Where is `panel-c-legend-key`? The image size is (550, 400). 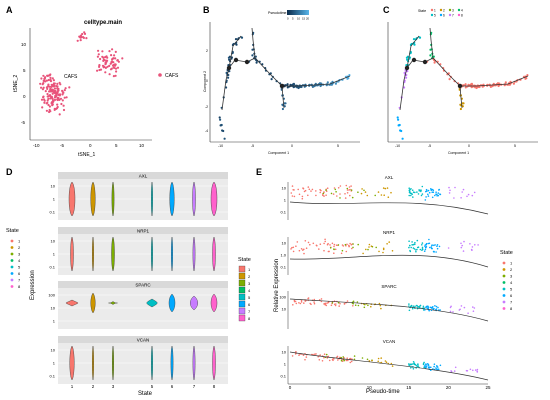 panel-c-legend-key is located at coordinates (459, 10).